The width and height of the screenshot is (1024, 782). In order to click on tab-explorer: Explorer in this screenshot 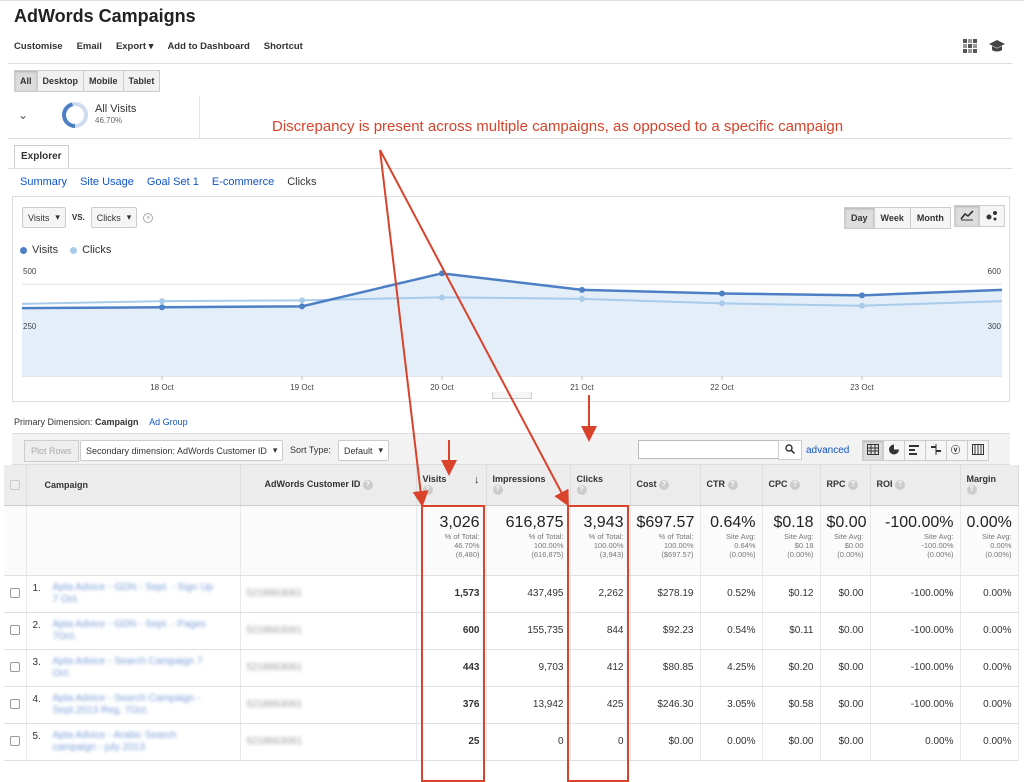, I will do `click(41, 156)`.